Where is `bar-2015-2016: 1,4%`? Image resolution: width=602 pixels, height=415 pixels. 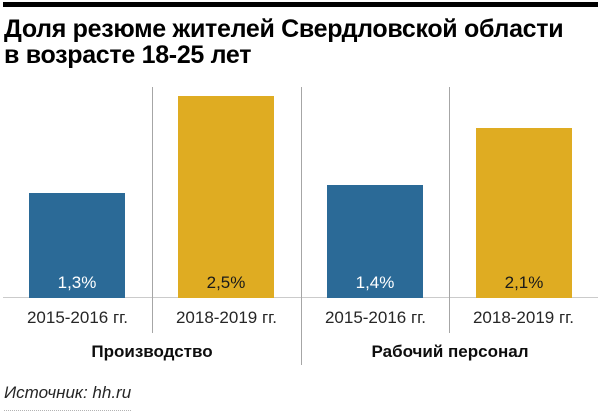
bar-2015-2016: 1,4% is located at coordinates (375, 241).